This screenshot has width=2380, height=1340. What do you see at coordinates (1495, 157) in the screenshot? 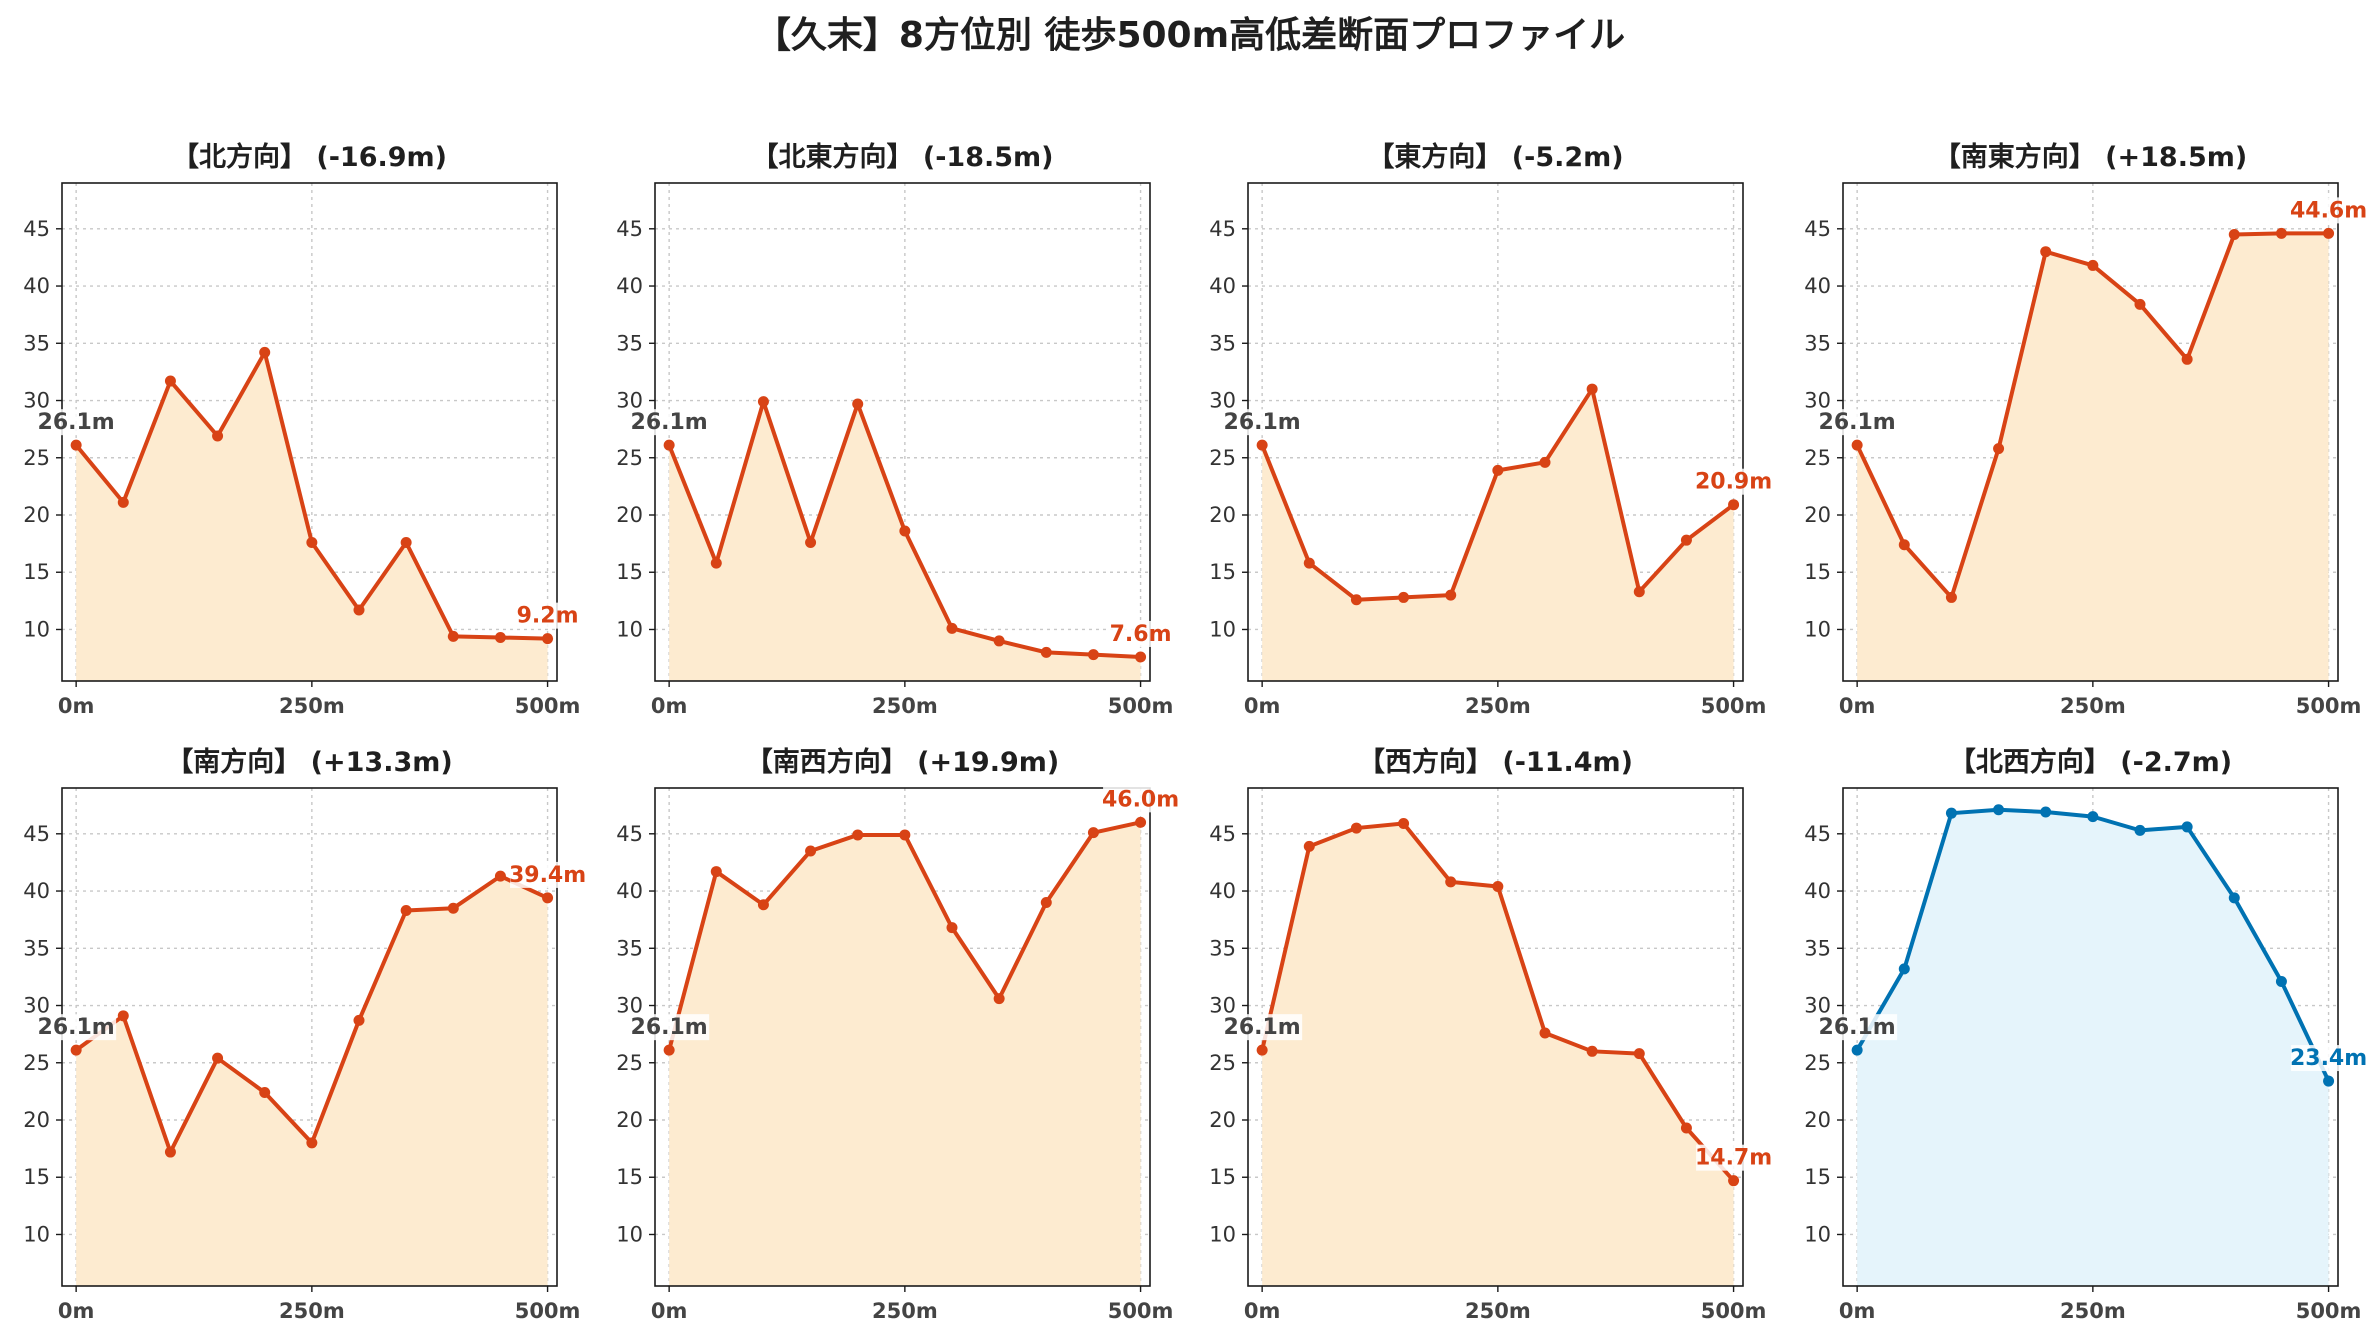
I see `panel-title: 【東方向】 (-5.2m)` at bounding box center [1495, 157].